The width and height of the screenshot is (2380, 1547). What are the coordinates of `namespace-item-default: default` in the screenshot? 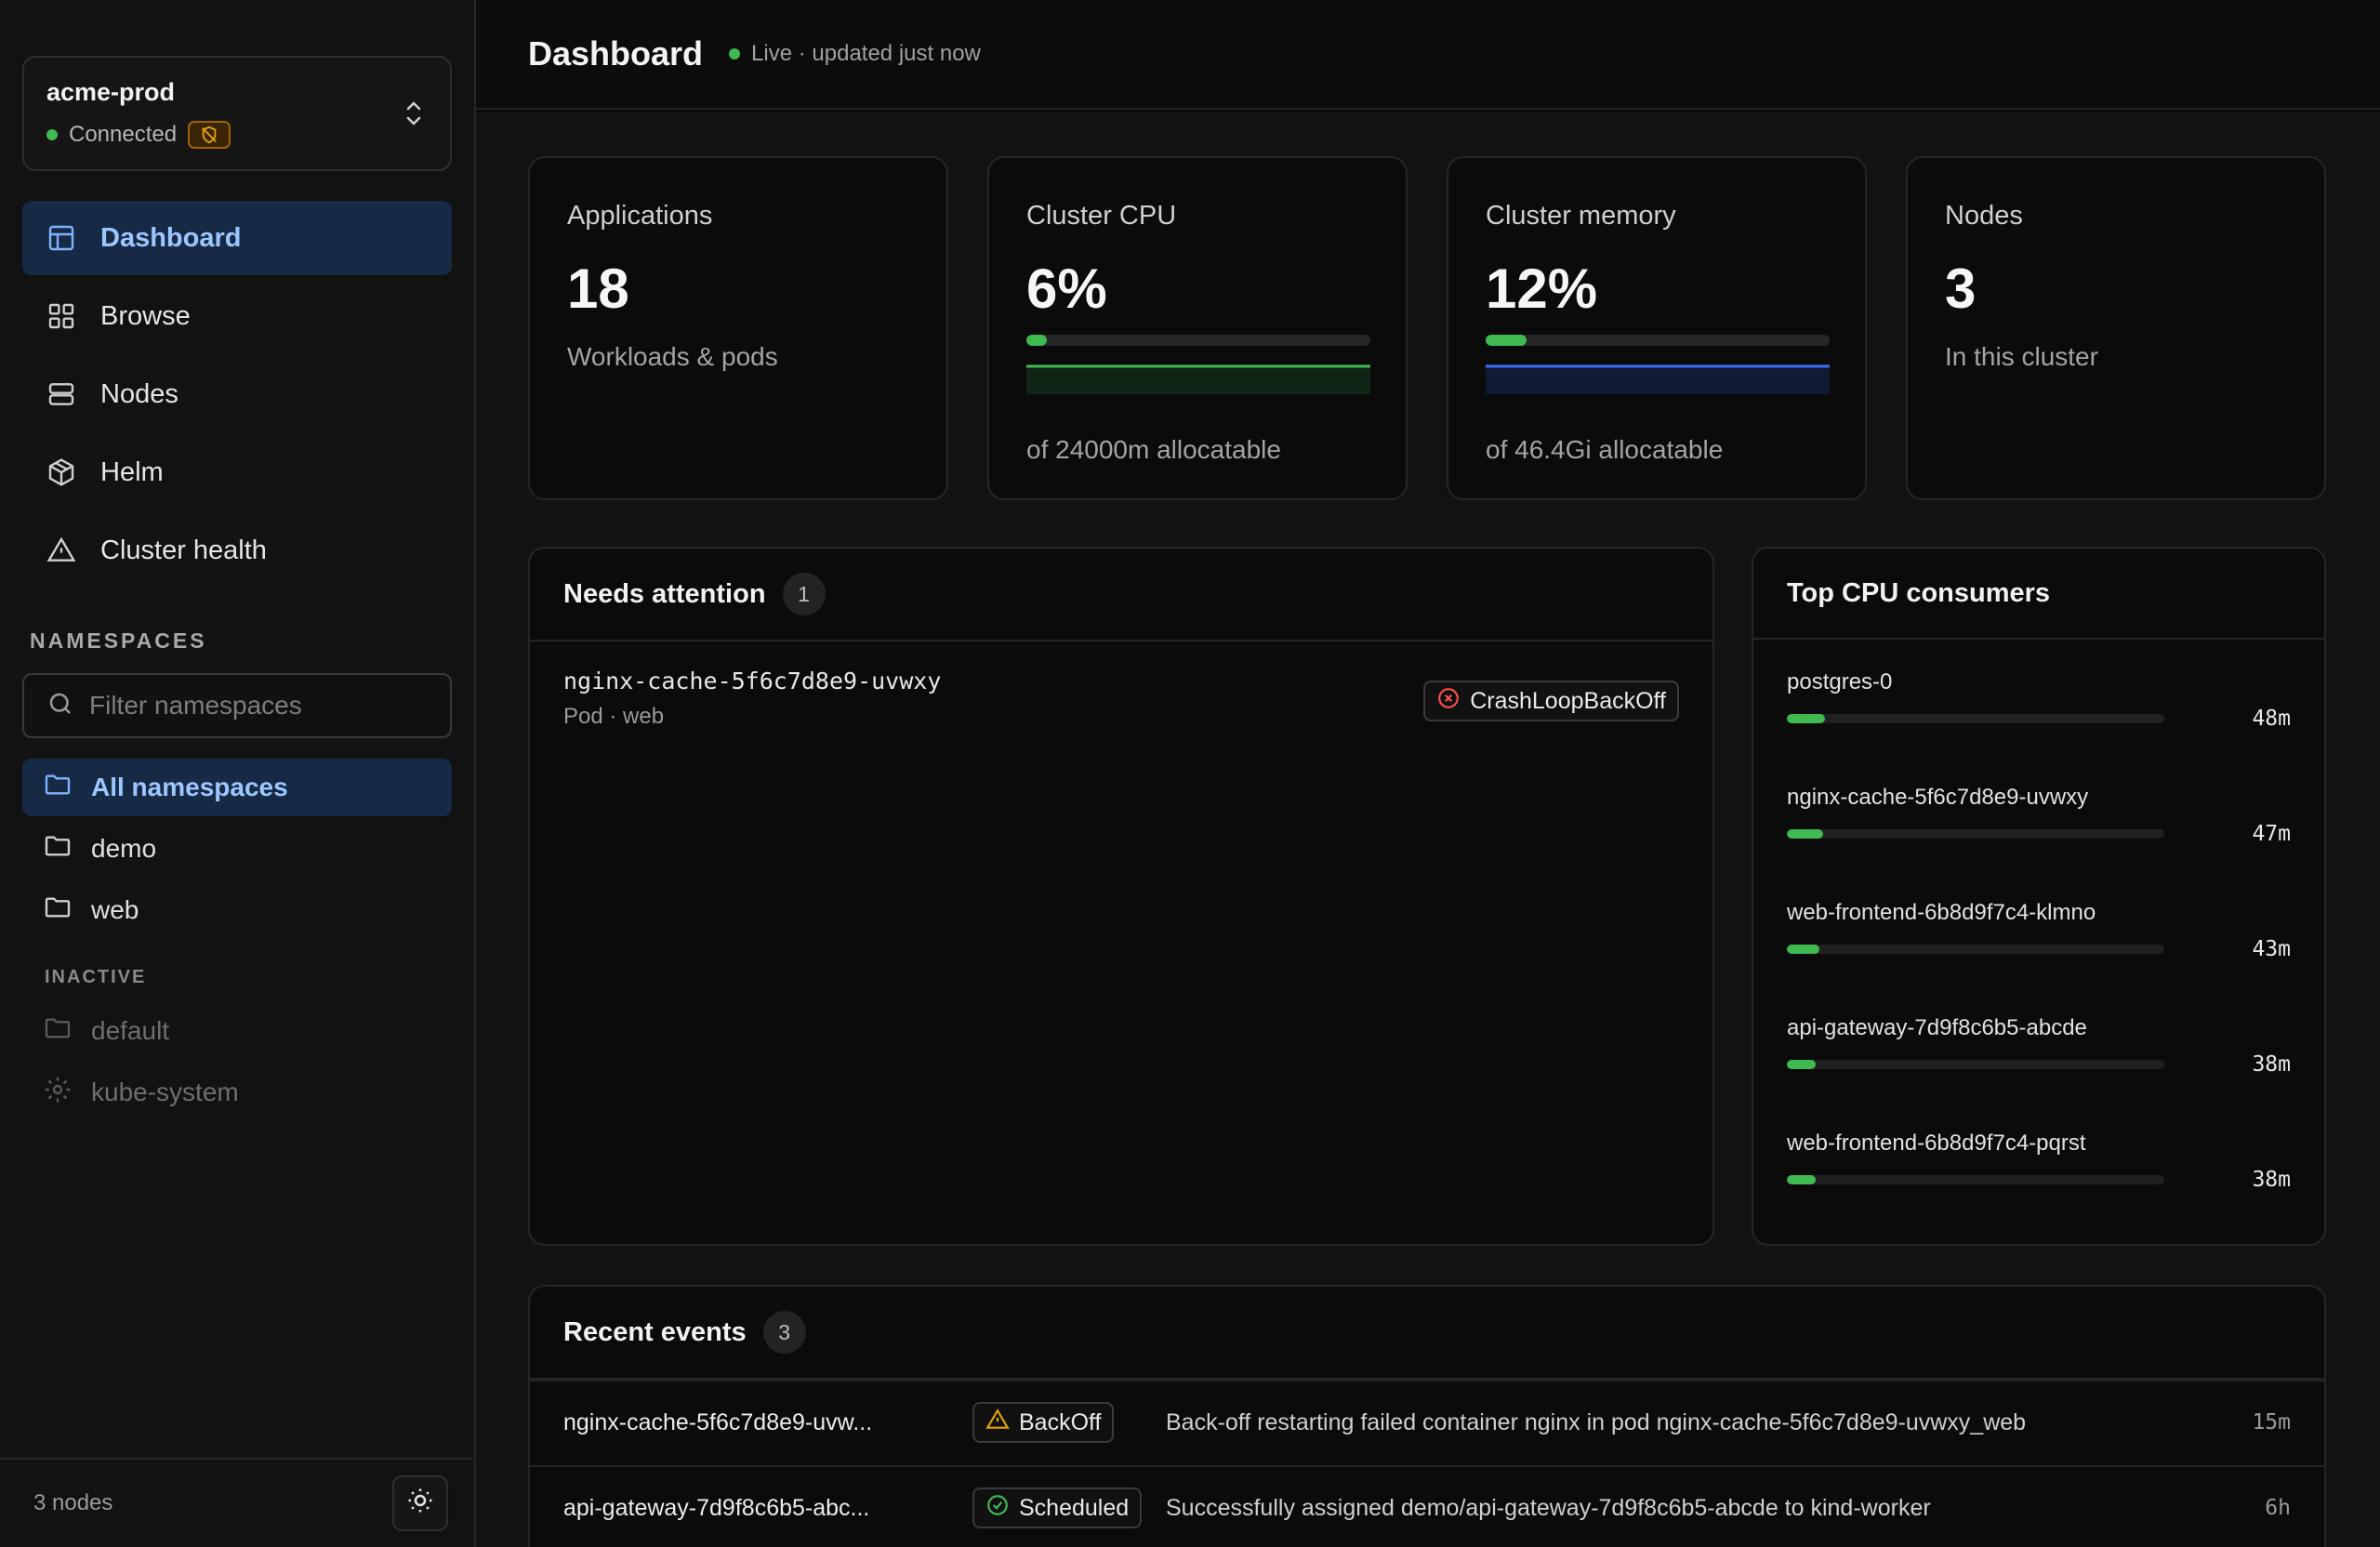 It's located at (237, 1031).